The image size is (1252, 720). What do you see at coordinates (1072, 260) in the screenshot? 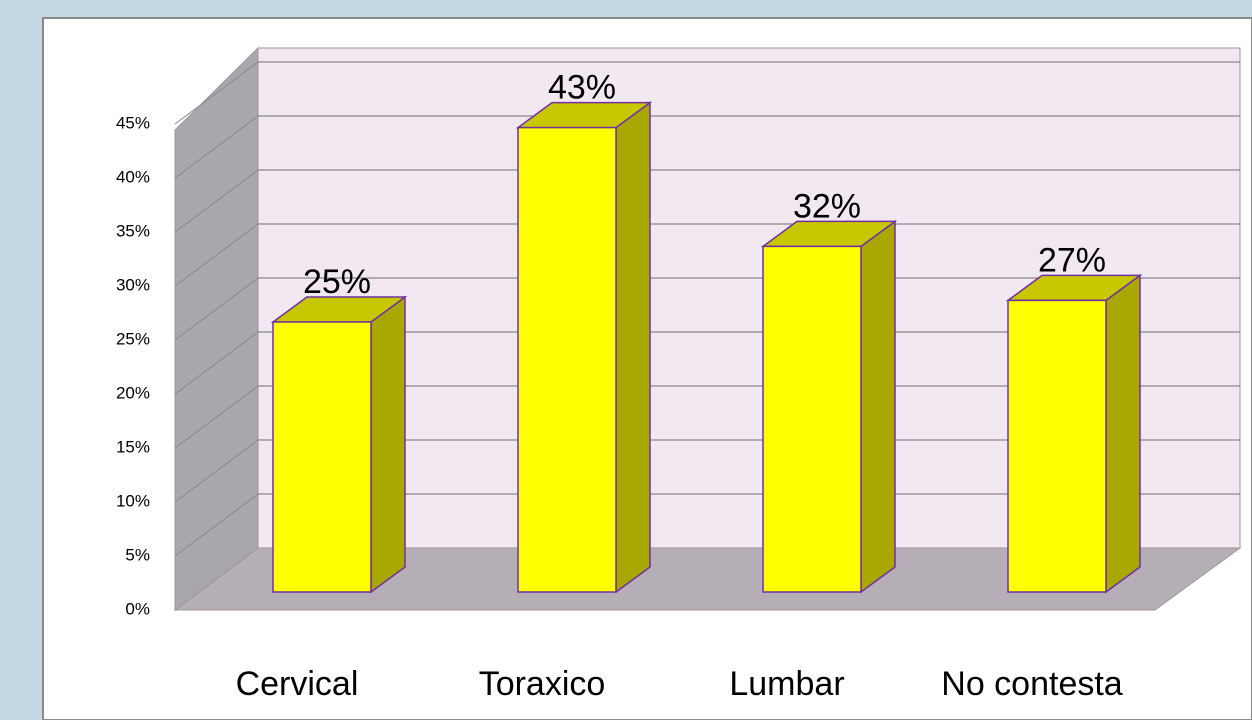
I see `value-label: 27%` at bounding box center [1072, 260].